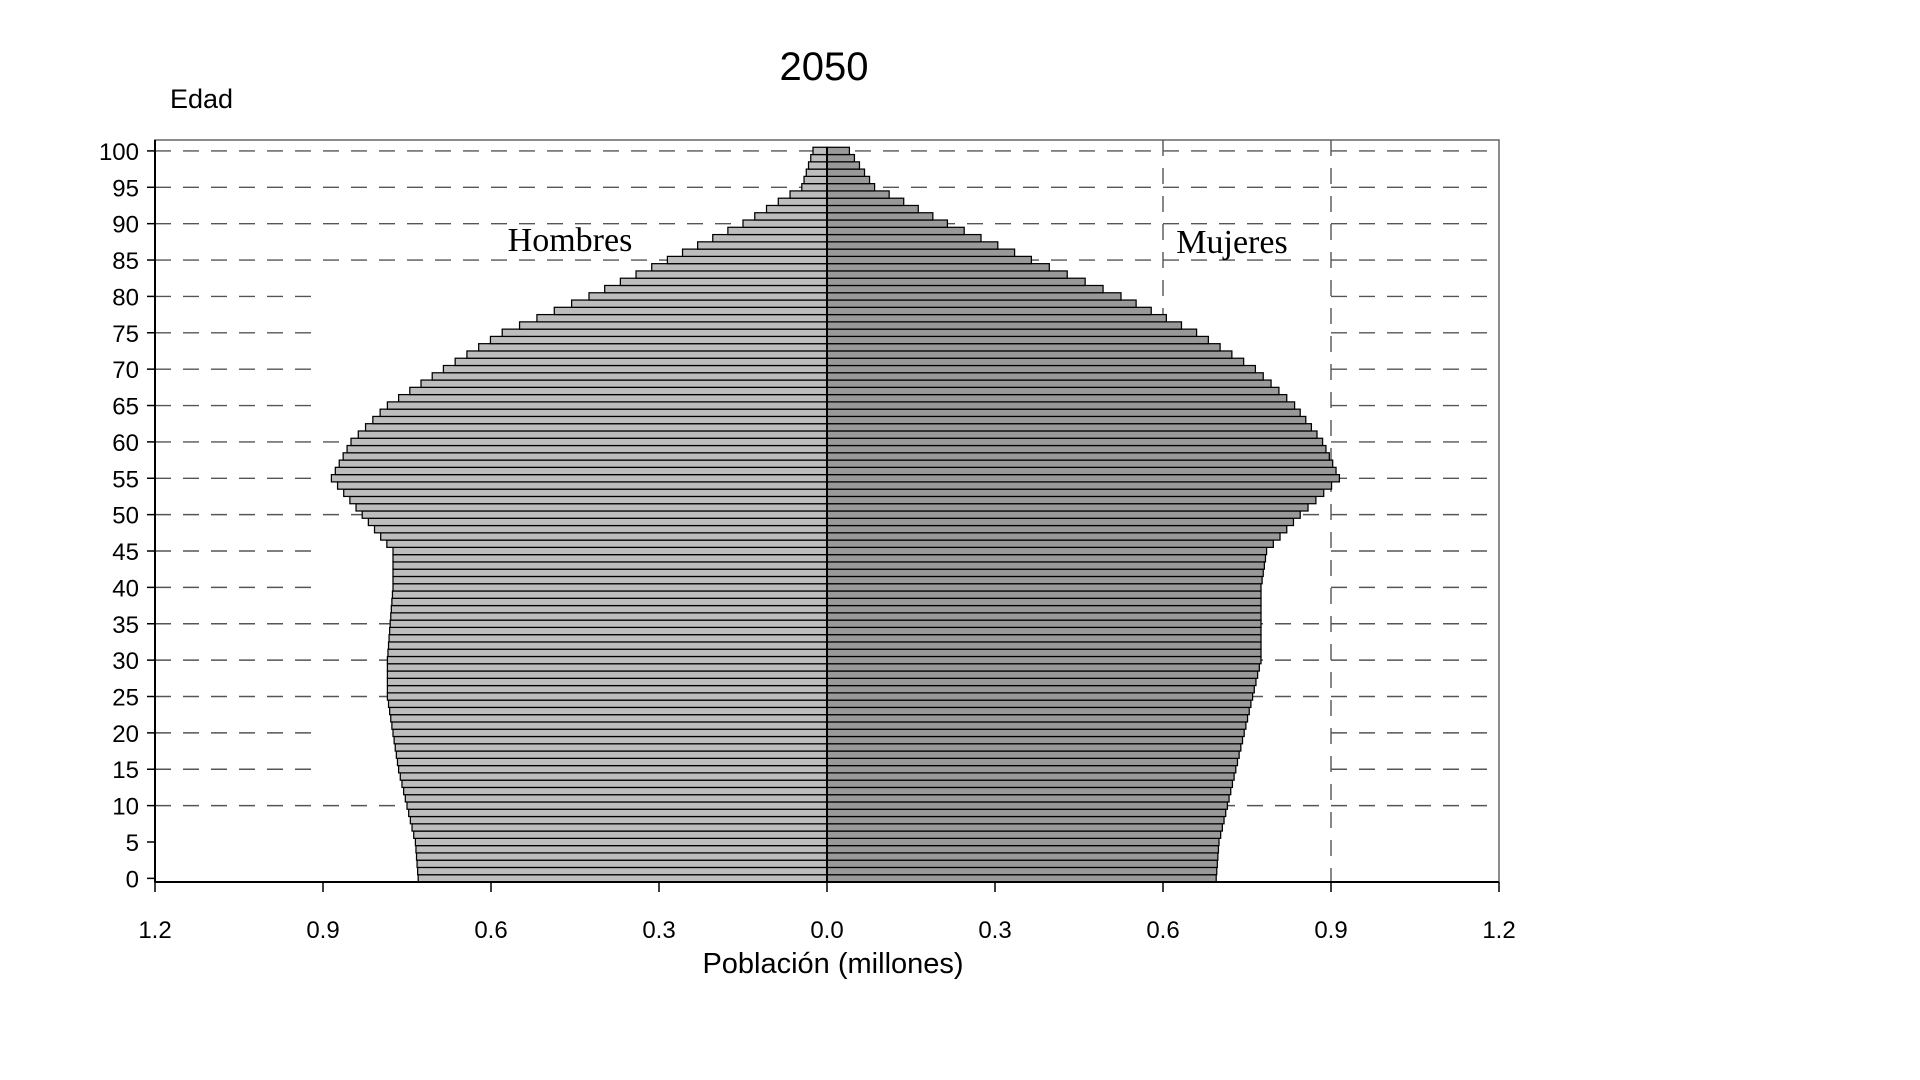  I want to click on y-tick-label: 15, so click(125, 770).